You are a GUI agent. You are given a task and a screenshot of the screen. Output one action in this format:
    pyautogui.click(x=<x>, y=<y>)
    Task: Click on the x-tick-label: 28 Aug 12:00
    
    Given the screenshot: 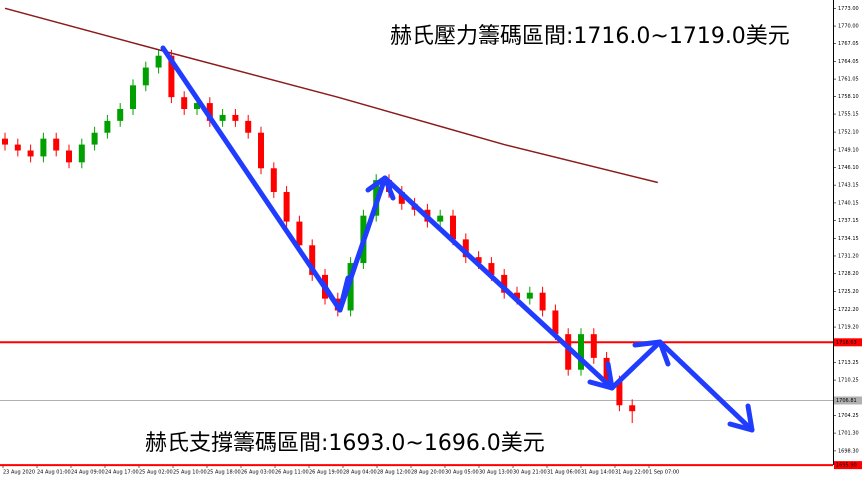 What is the action you would take?
    pyautogui.click(x=394, y=473)
    